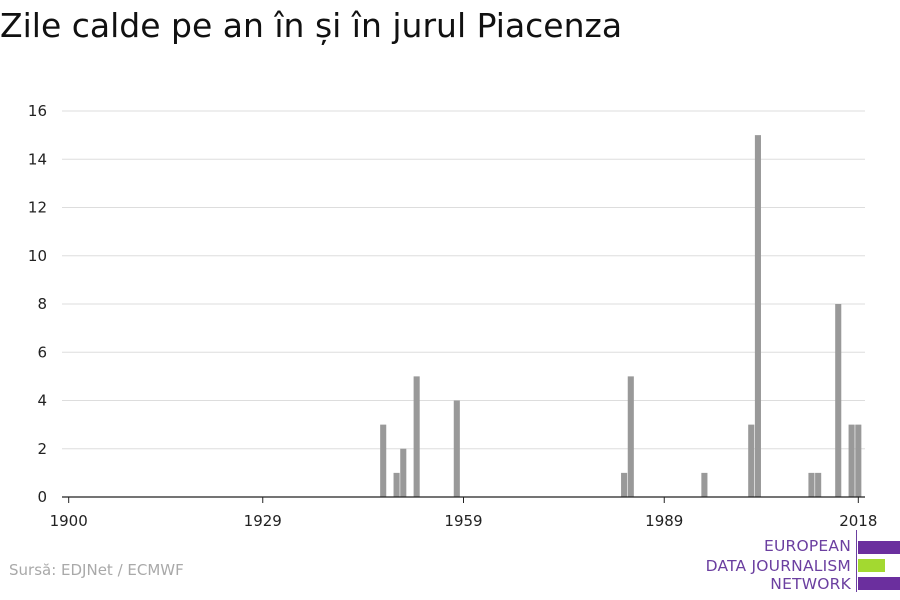  Describe the element at coordinates (630, 436) in the screenshot. I see `bar-1984` at that location.